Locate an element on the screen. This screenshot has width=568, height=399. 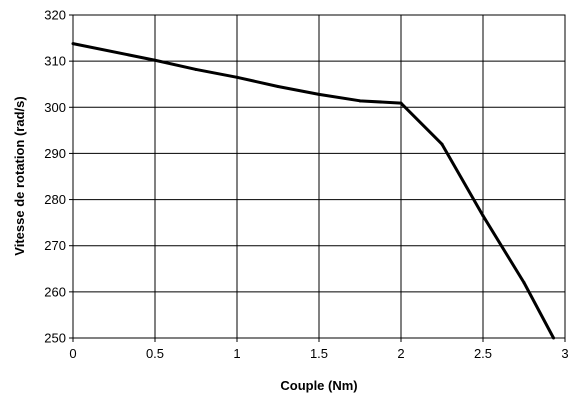
x-tick-labels: 0 0.5 1 1.5 2 2.5 3 is located at coordinates (318, 349).